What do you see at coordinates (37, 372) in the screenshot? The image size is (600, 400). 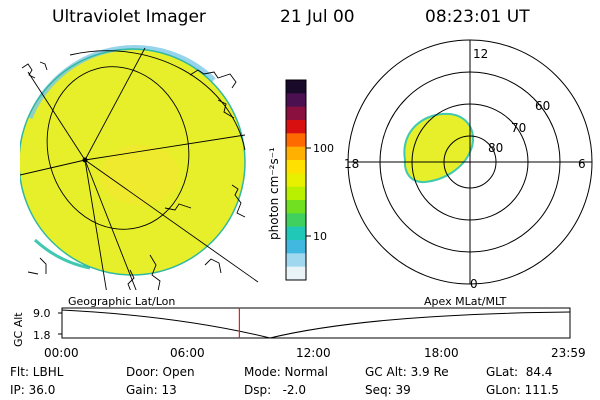 I see `info-flt: Flt: LBHL` at bounding box center [37, 372].